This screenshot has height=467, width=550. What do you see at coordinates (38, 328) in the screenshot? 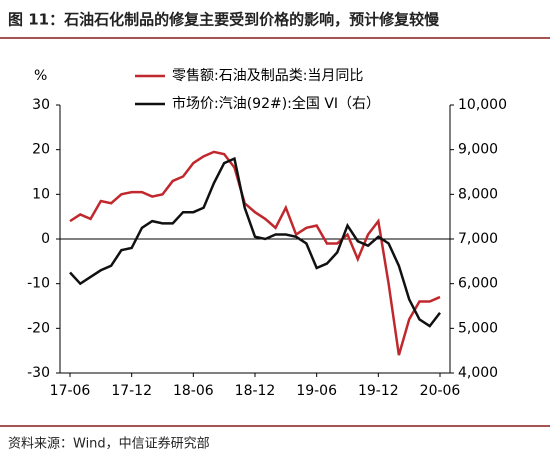
I see `y-tick-label: -20` at bounding box center [38, 328].